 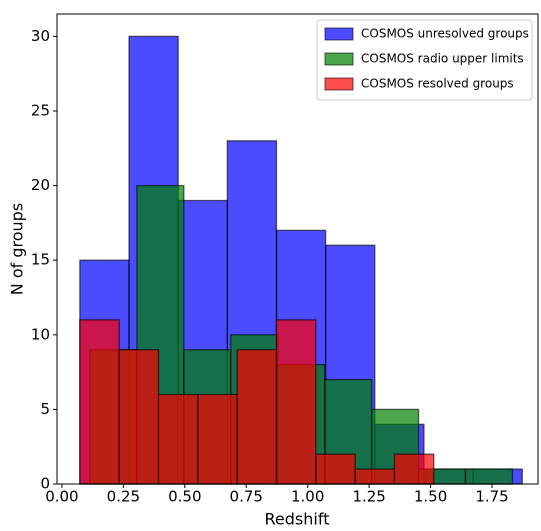 I want to click on y-tick-label: 0, so click(x=45, y=484).